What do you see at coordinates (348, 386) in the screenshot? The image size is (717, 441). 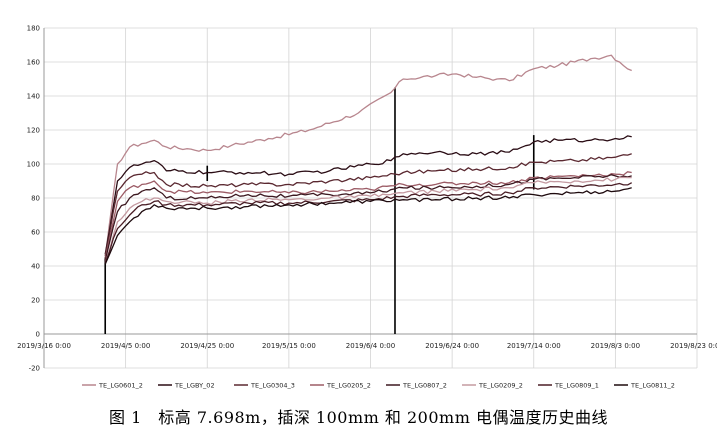 I see `legend-label: TE_LG0205_2` at bounding box center [348, 386].